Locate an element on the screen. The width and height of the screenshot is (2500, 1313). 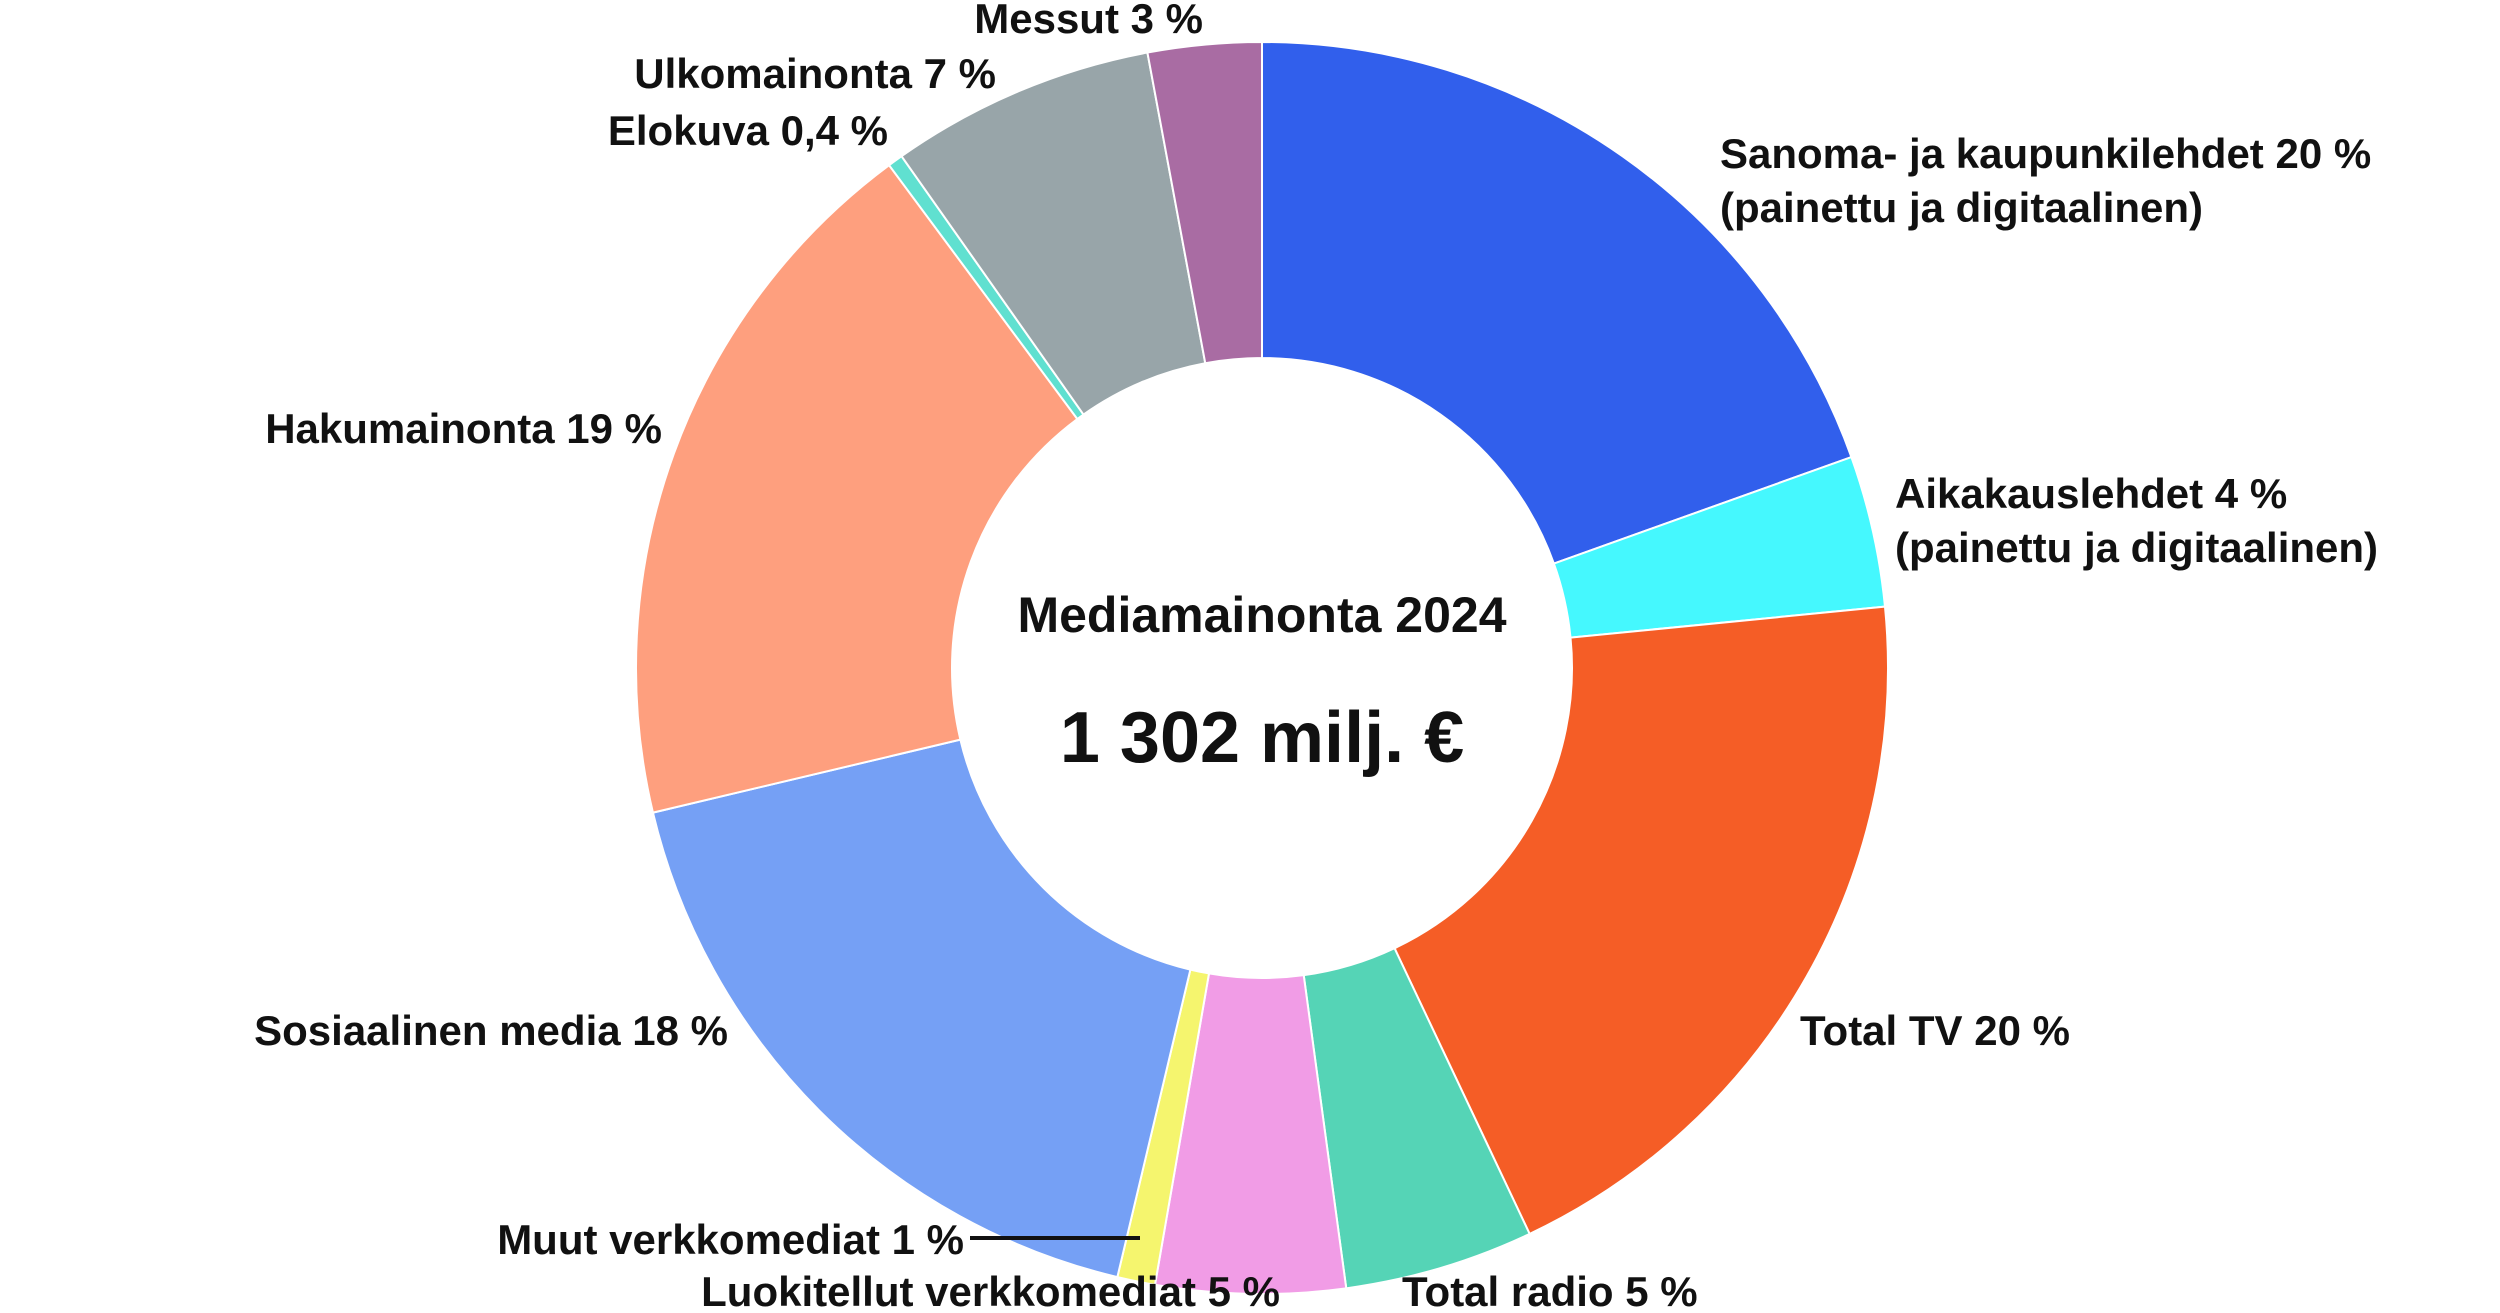
label-aikakauslehdet-sub: (painettu ja digitaalinen) is located at coordinates (2136, 547).